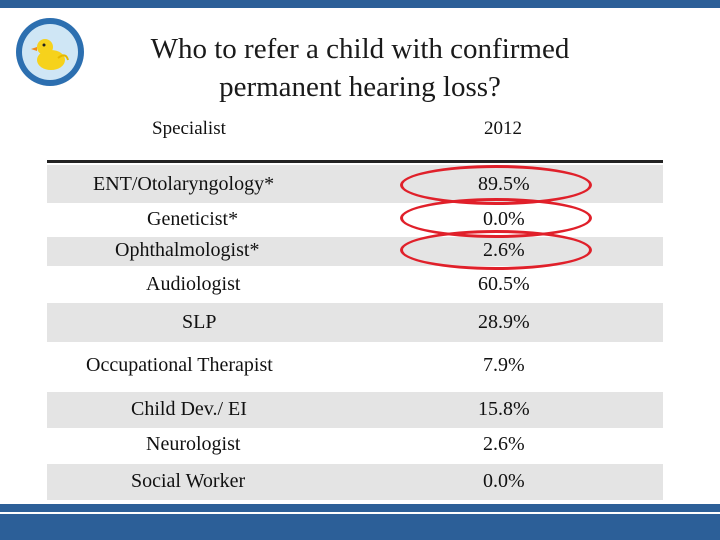 The width and height of the screenshot is (720, 540). I want to click on value-cell: 15.8%, so click(504, 409).